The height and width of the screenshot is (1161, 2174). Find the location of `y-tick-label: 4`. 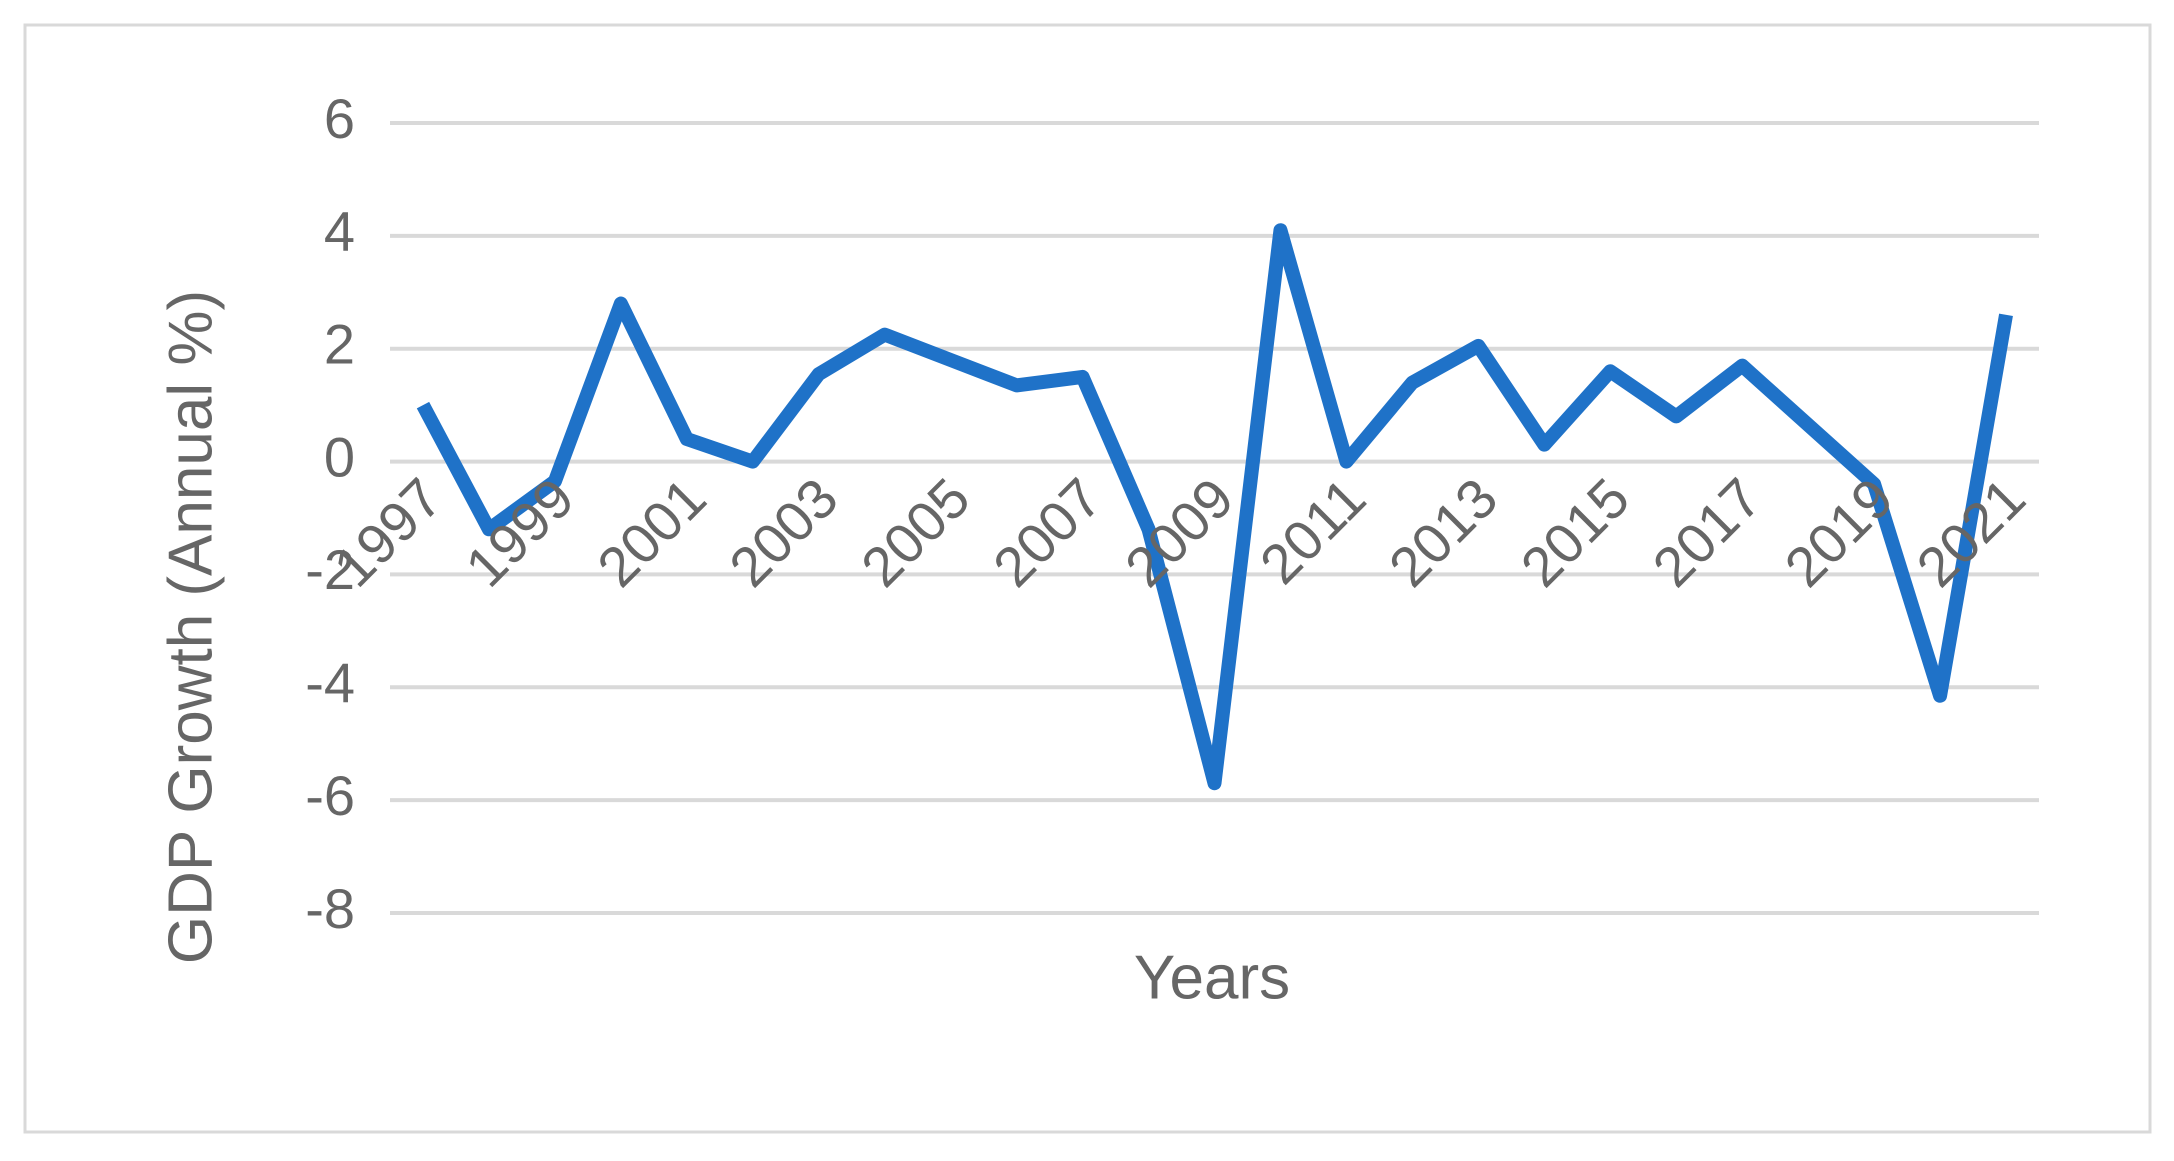

y-tick-label: 4 is located at coordinates (339, 231).